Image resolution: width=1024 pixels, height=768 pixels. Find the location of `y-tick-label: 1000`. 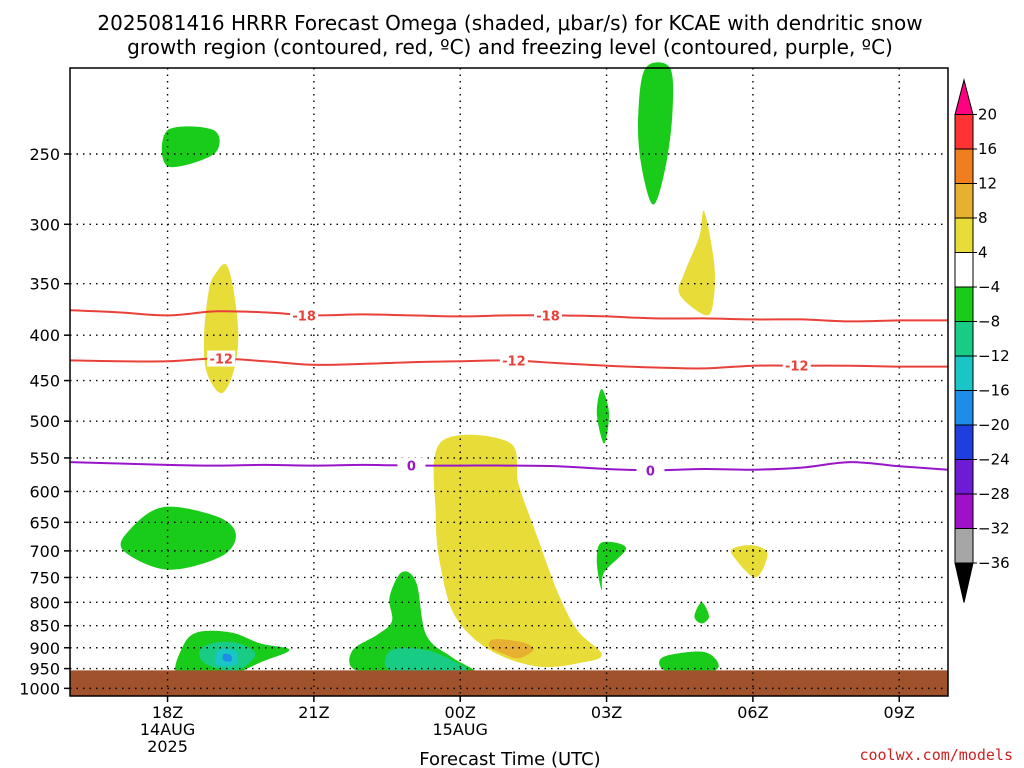

y-tick-label: 1000 is located at coordinates (39, 688).